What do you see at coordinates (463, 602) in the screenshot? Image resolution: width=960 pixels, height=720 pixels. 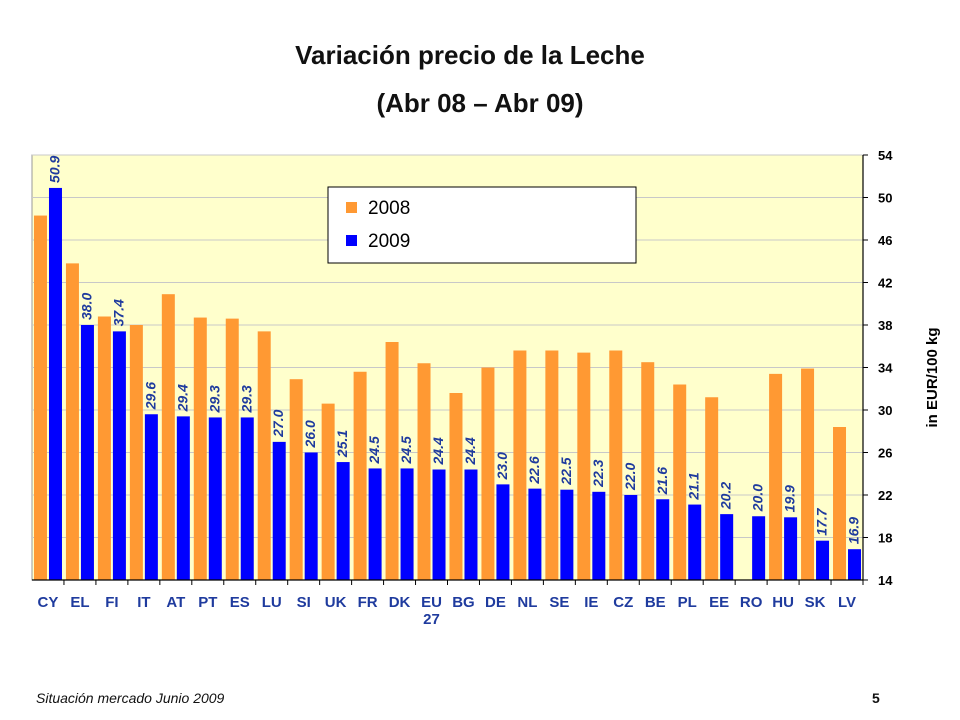 I see `x-tick-label: BG` at bounding box center [463, 602].